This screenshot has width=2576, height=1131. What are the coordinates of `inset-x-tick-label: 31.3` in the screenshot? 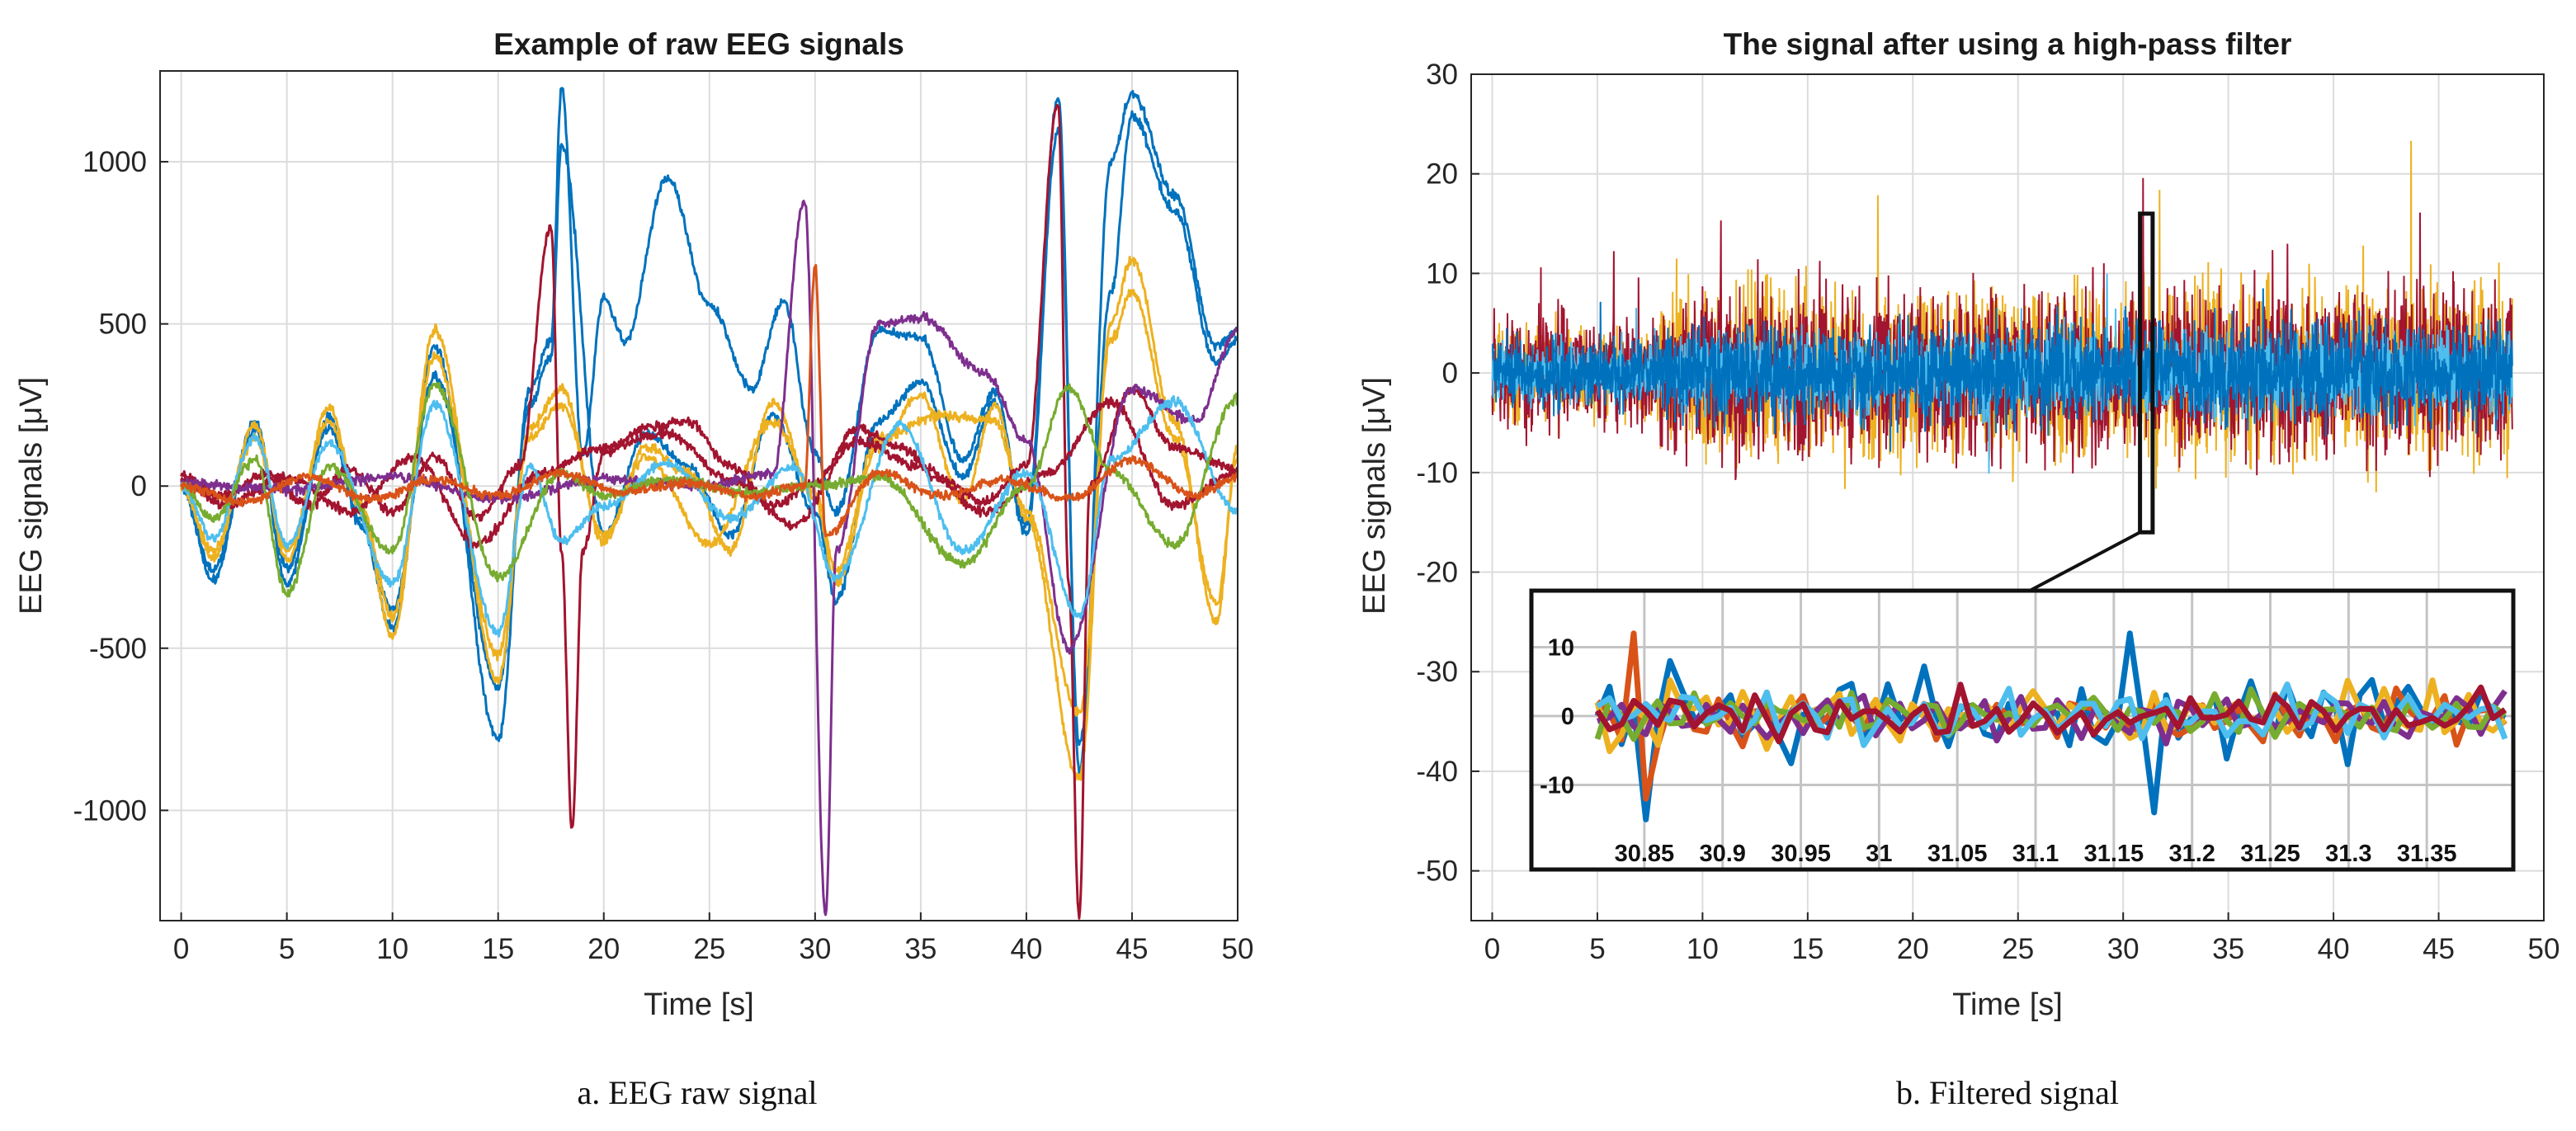 It's located at (2348, 854).